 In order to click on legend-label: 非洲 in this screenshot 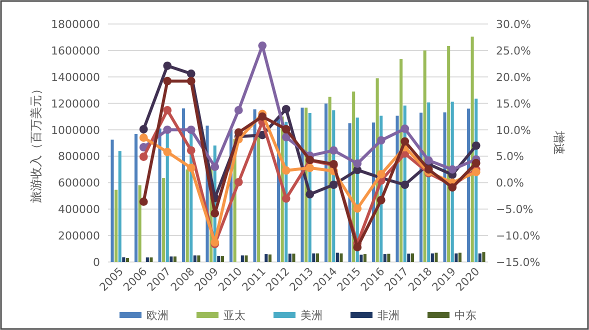, I will do `click(389, 315)`.